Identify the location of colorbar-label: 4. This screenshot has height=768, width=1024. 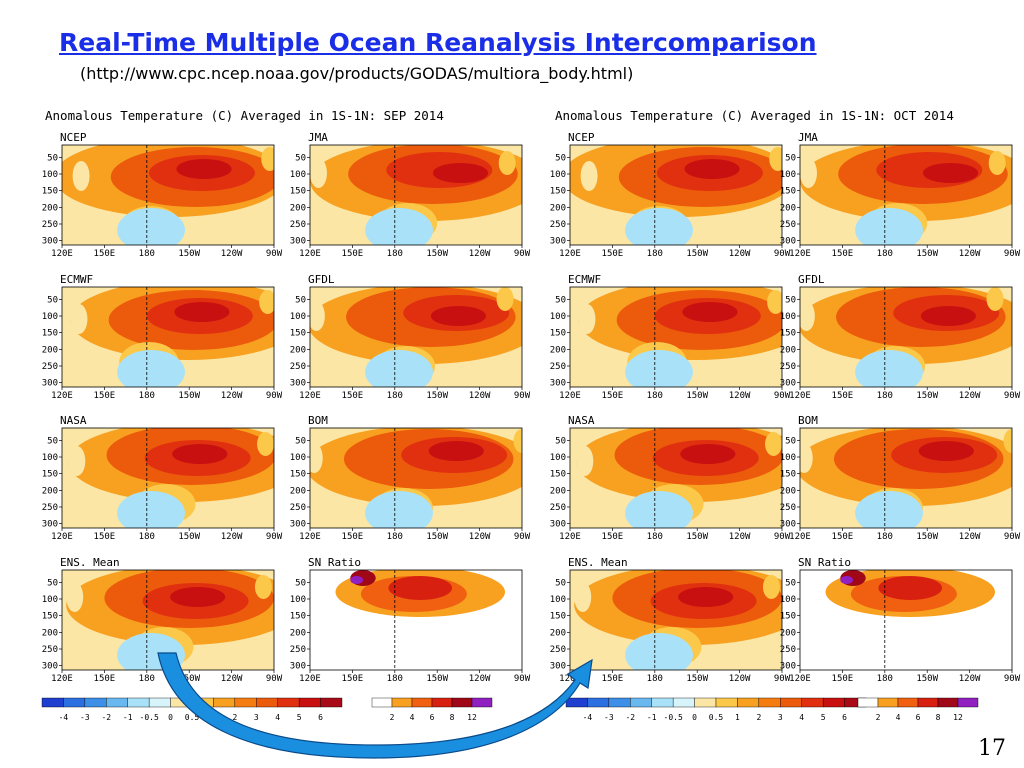
(898, 717).